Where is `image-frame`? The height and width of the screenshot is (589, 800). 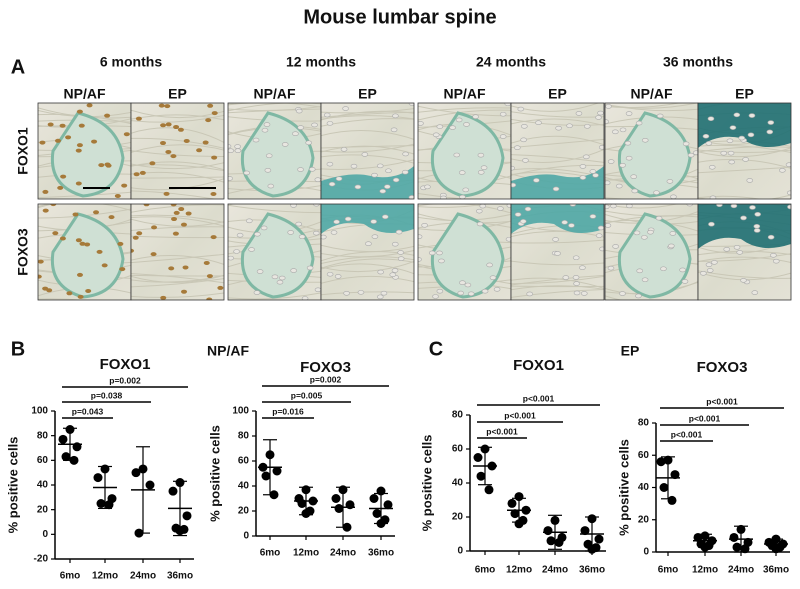 image-frame is located at coordinates (177, 151).